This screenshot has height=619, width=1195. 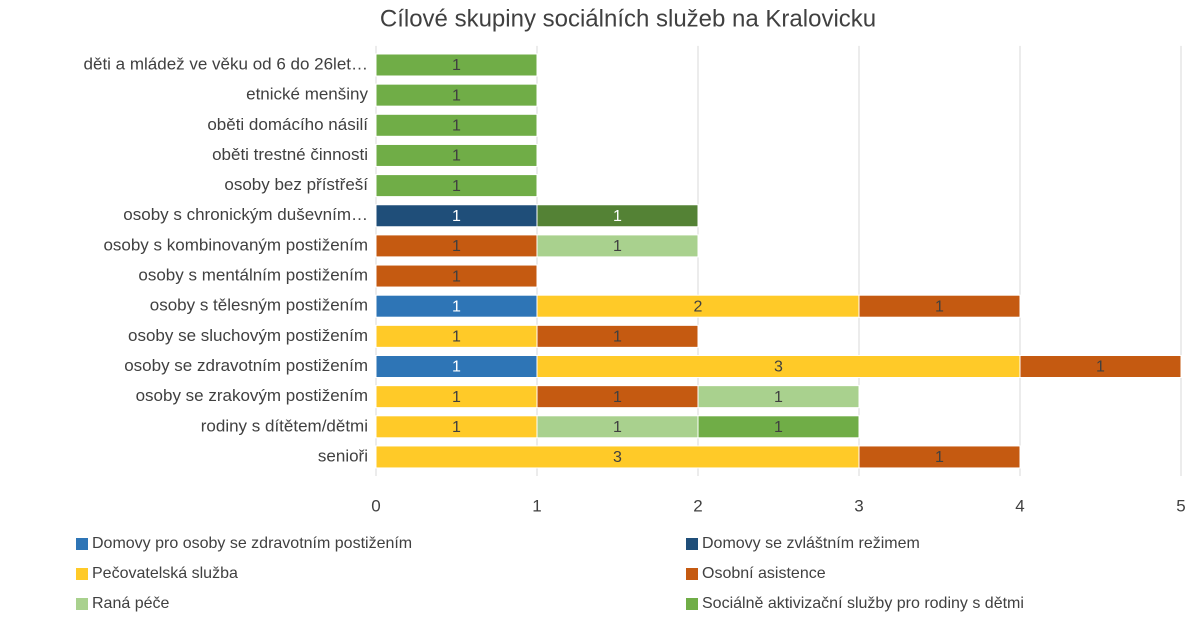 What do you see at coordinates (252, 395) in the screenshot?
I see `y-tick-label: osoby se zrakovým postižením` at bounding box center [252, 395].